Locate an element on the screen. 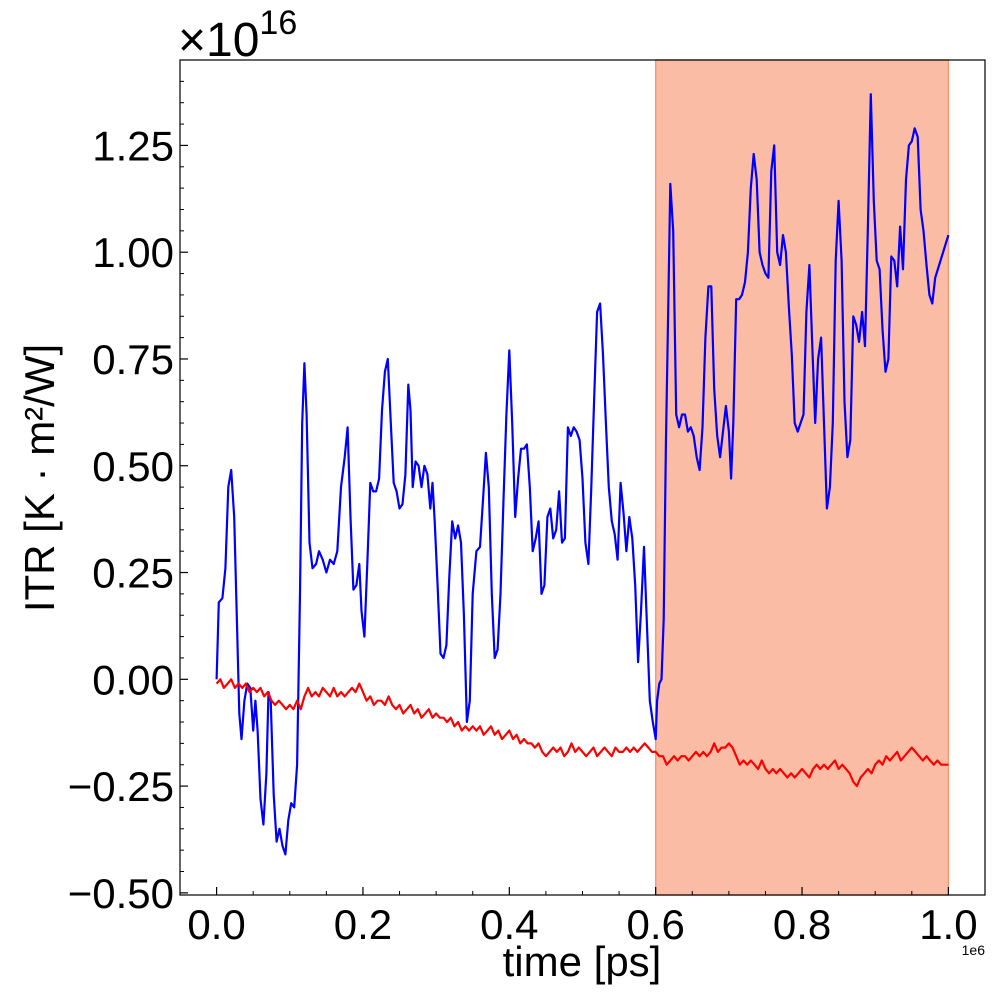  y-axis-title: ITR [K · m²/W] is located at coordinates (39, 478).